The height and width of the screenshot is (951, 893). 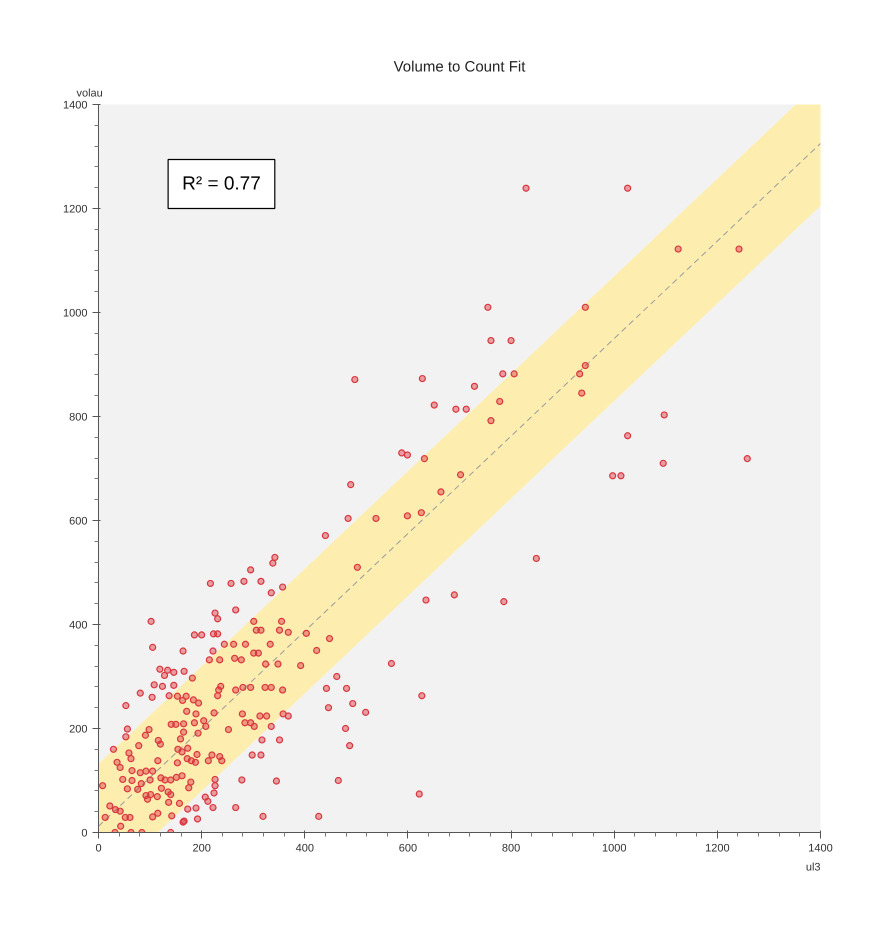 I want to click on x-tick-label: 400, so click(x=305, y=848).